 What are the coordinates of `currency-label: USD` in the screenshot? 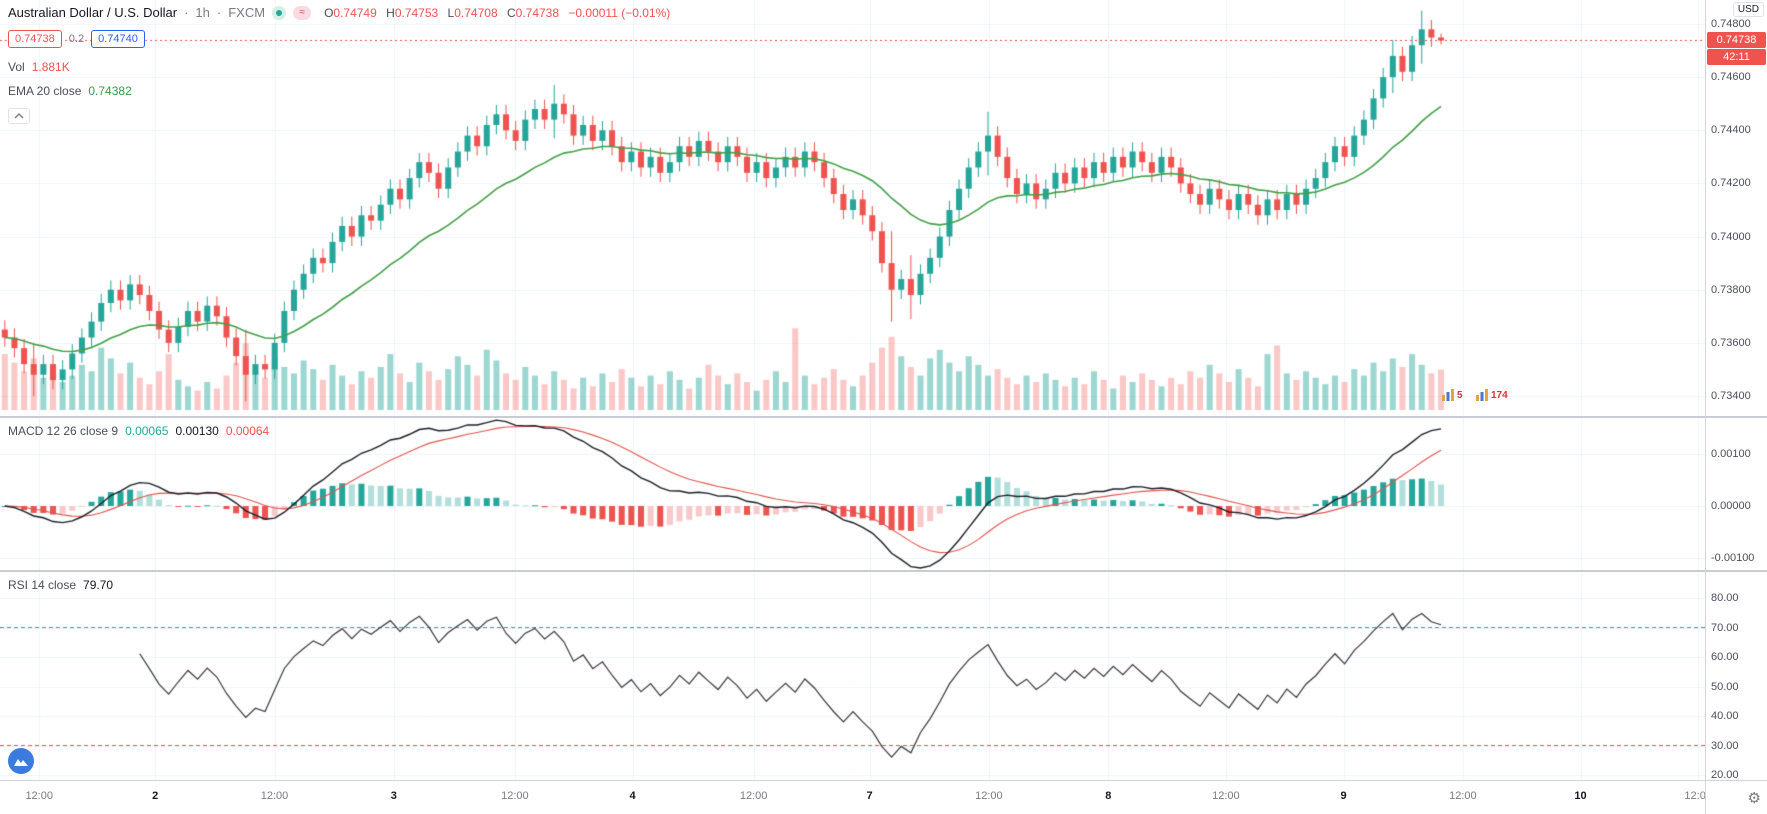 It's located at (1748, 9).